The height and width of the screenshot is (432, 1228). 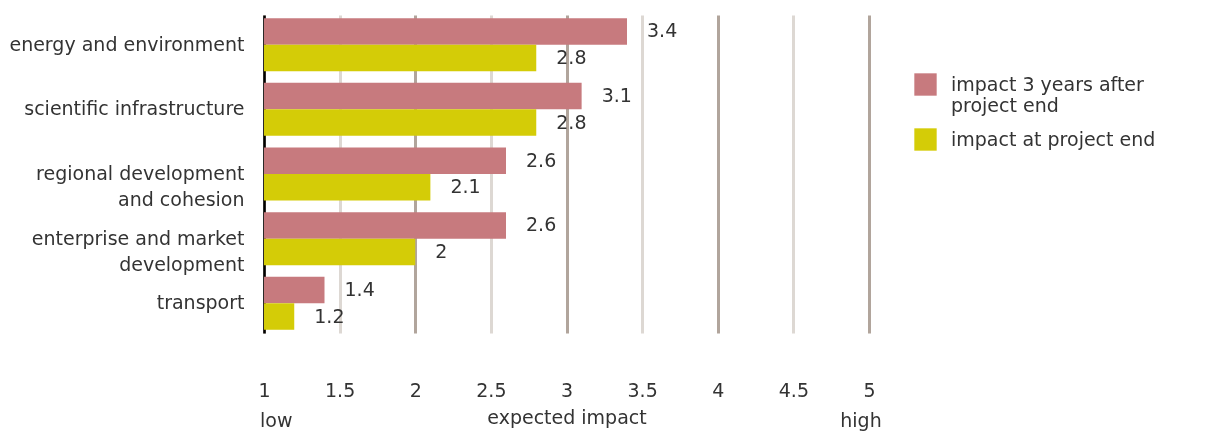 I want to click on y-tick-label: energy and environment, so click(x=127, y=43).